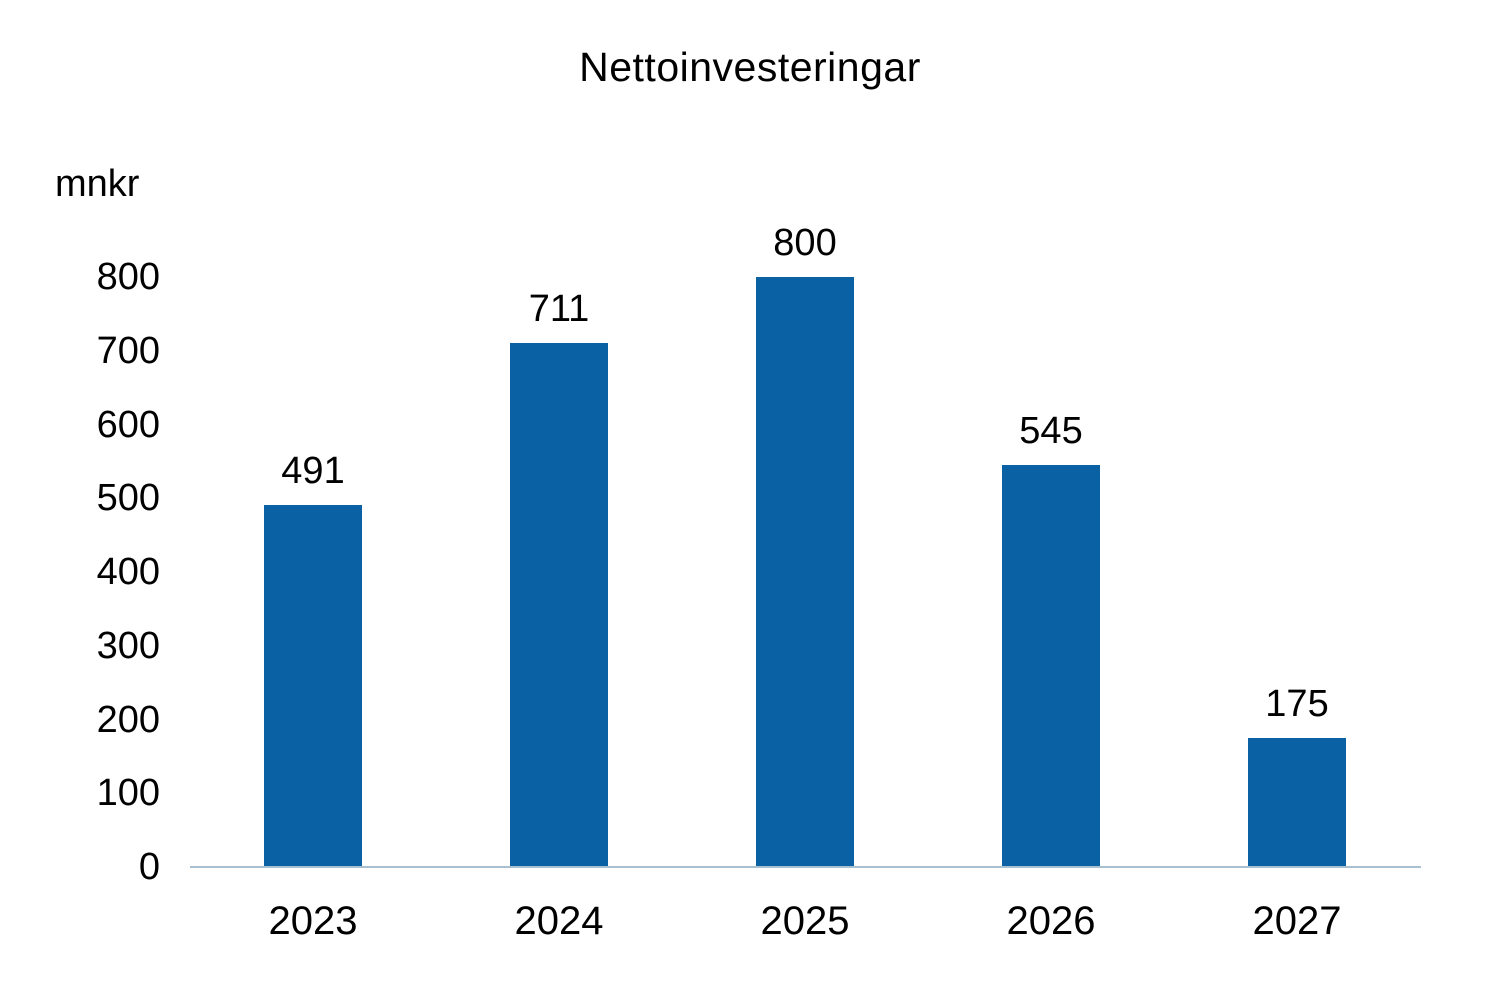 Image resolution: width=1500 pixels, height=1005 pixels. Describe the element at coordinates (128, 424) in the screenshot. I see `y-tick-label: 600` at that location.